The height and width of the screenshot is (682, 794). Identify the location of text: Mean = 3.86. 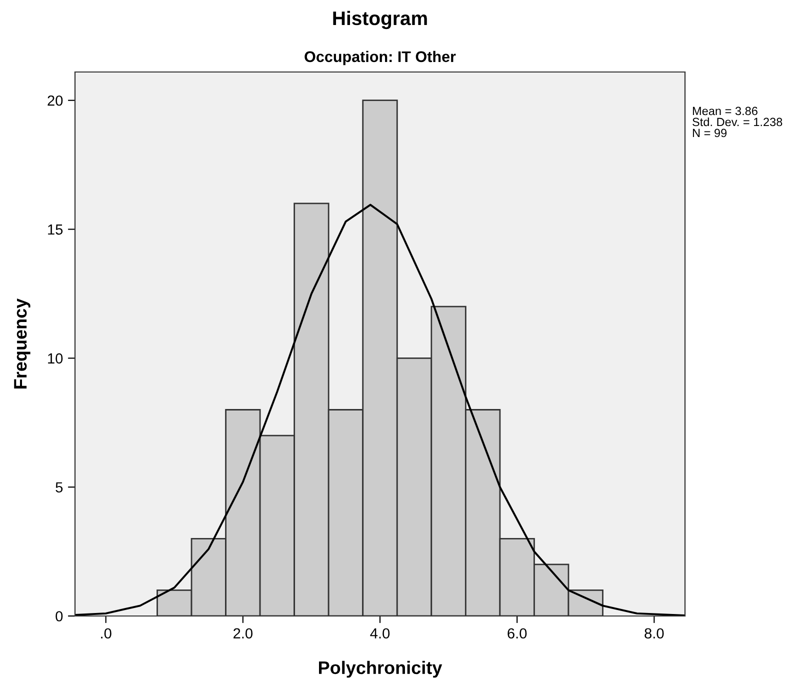
(725, 111).